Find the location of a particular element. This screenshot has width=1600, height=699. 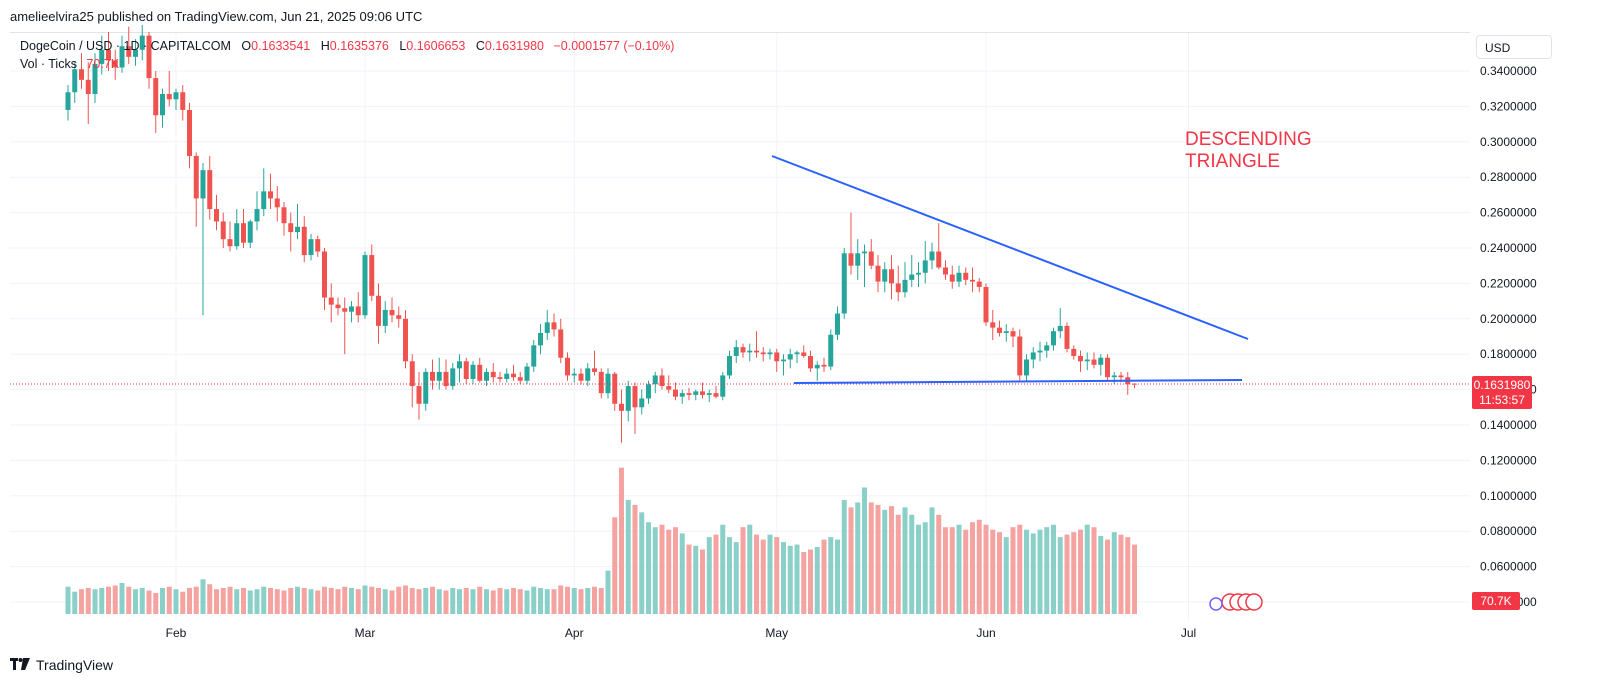

volume-legend: Vol · Ticks 70.7K is located at coordinates (69, 64).